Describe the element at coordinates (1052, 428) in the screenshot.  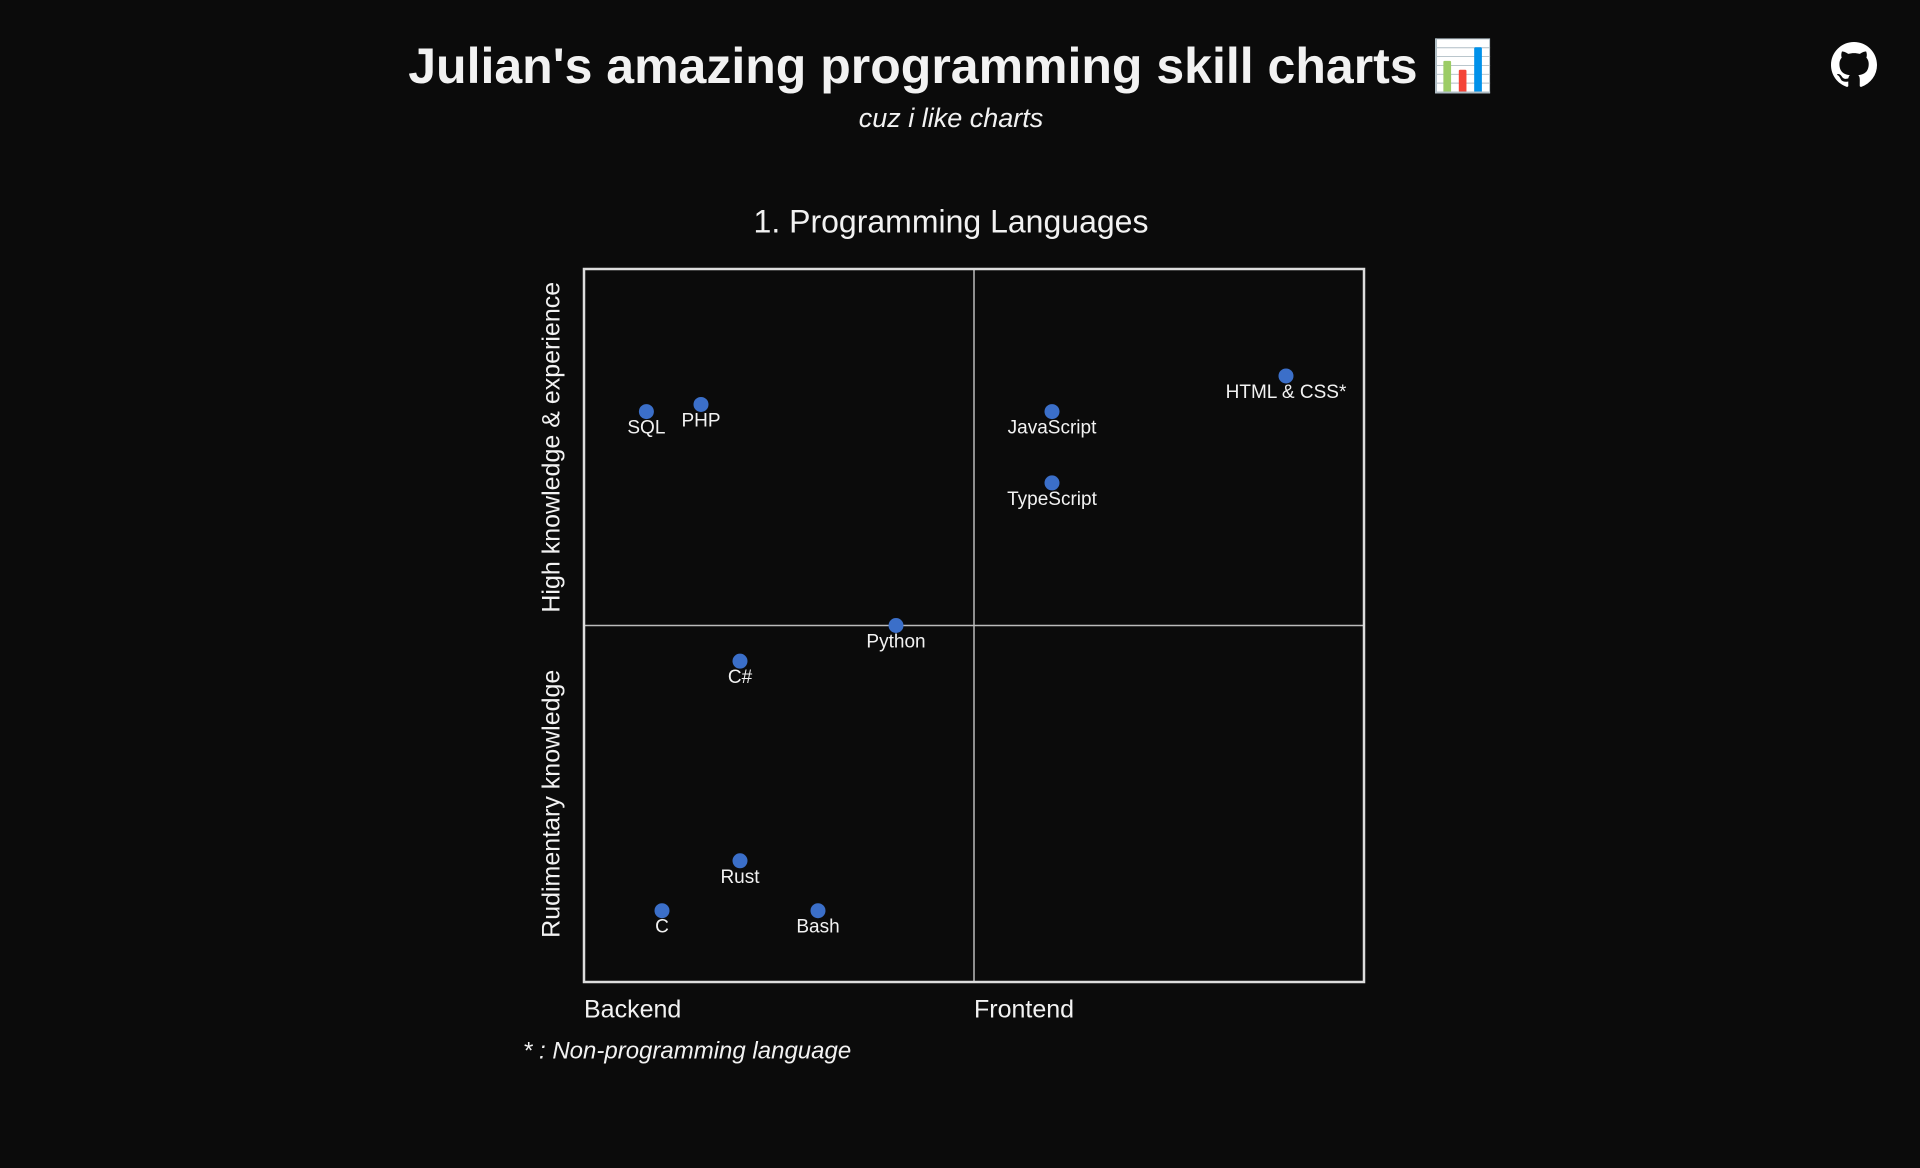
I see `point-label: JavaScript` at that location.